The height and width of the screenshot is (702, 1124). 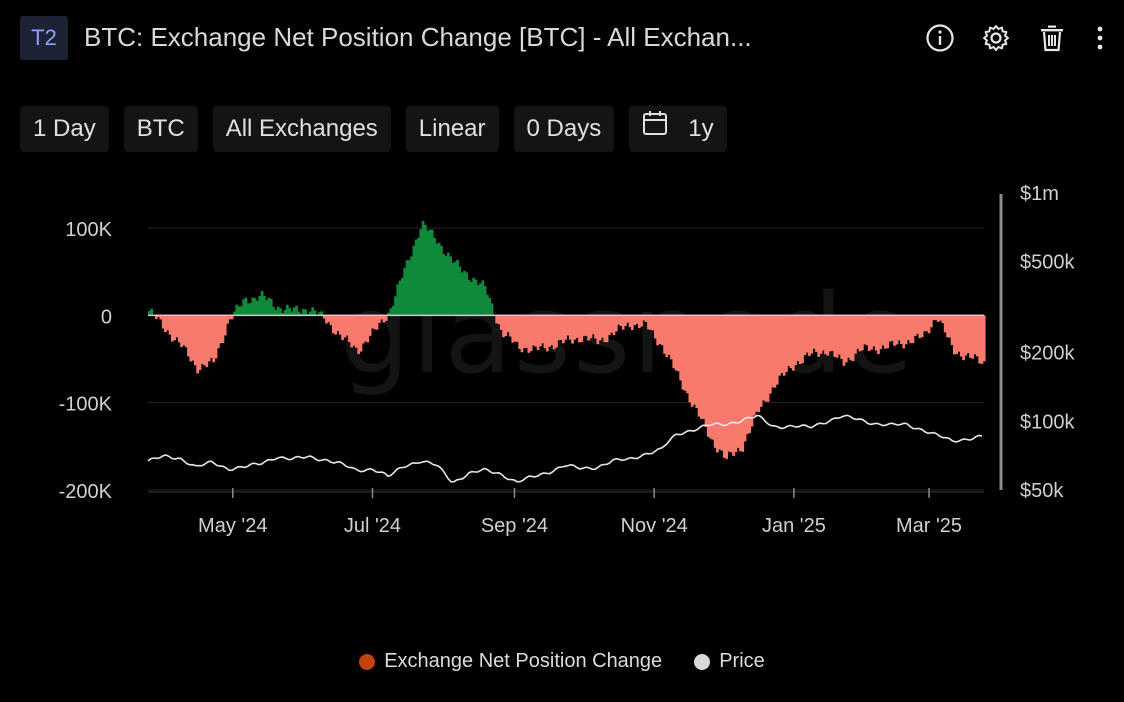 What do you see at coordinates (564, 129) in the screenshot?
I see `moving-average-dropdown: 0 Days` at bounding box center [564, 129].